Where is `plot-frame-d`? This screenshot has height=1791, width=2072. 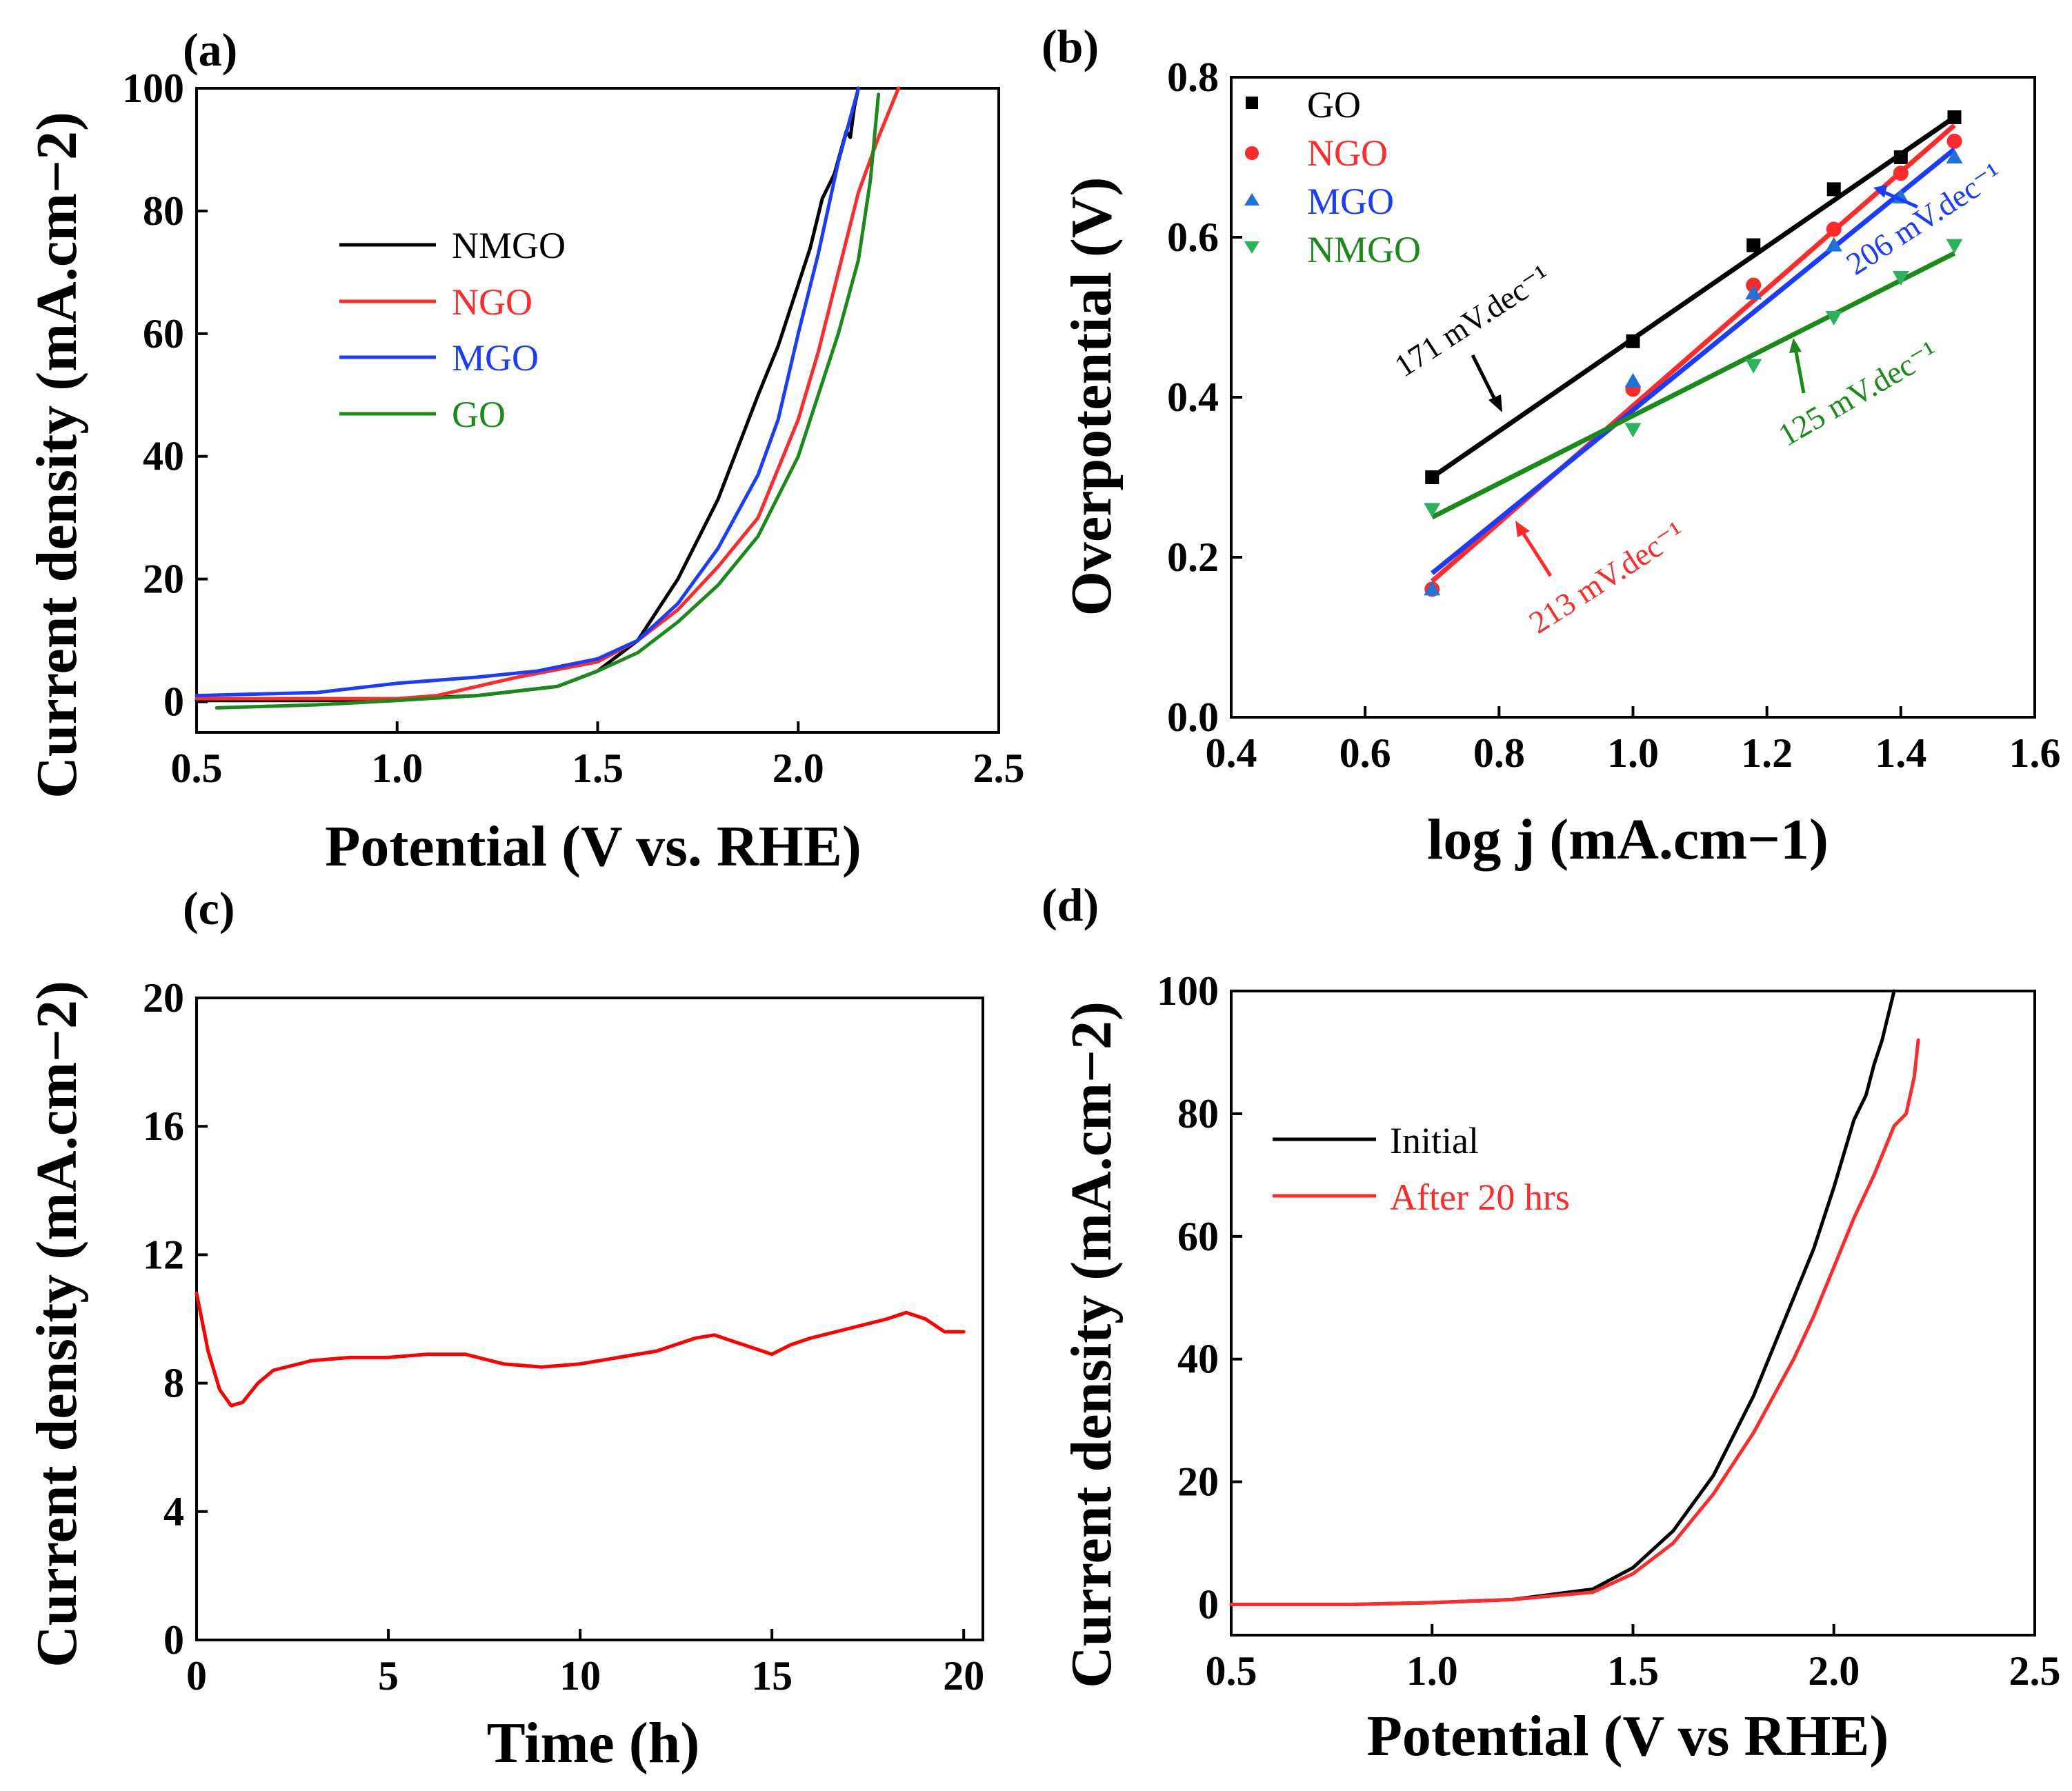 plot-frame-d is located at coordinates (1633, 1313).